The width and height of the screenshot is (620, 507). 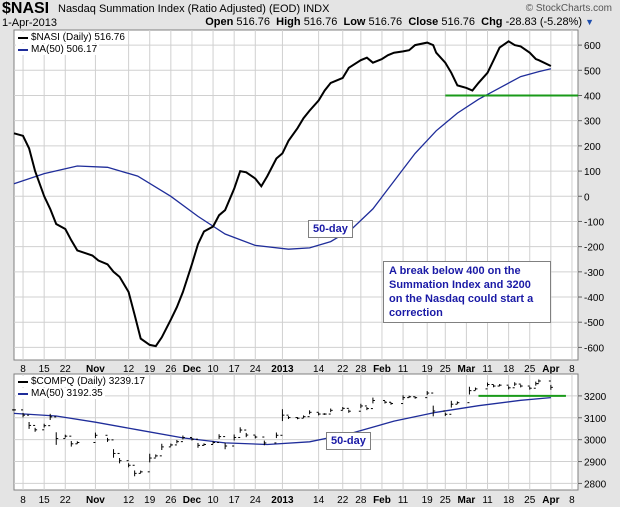 I want to click on top-legend-ma: MA(50) 506.17, so click(x=58, y=49).